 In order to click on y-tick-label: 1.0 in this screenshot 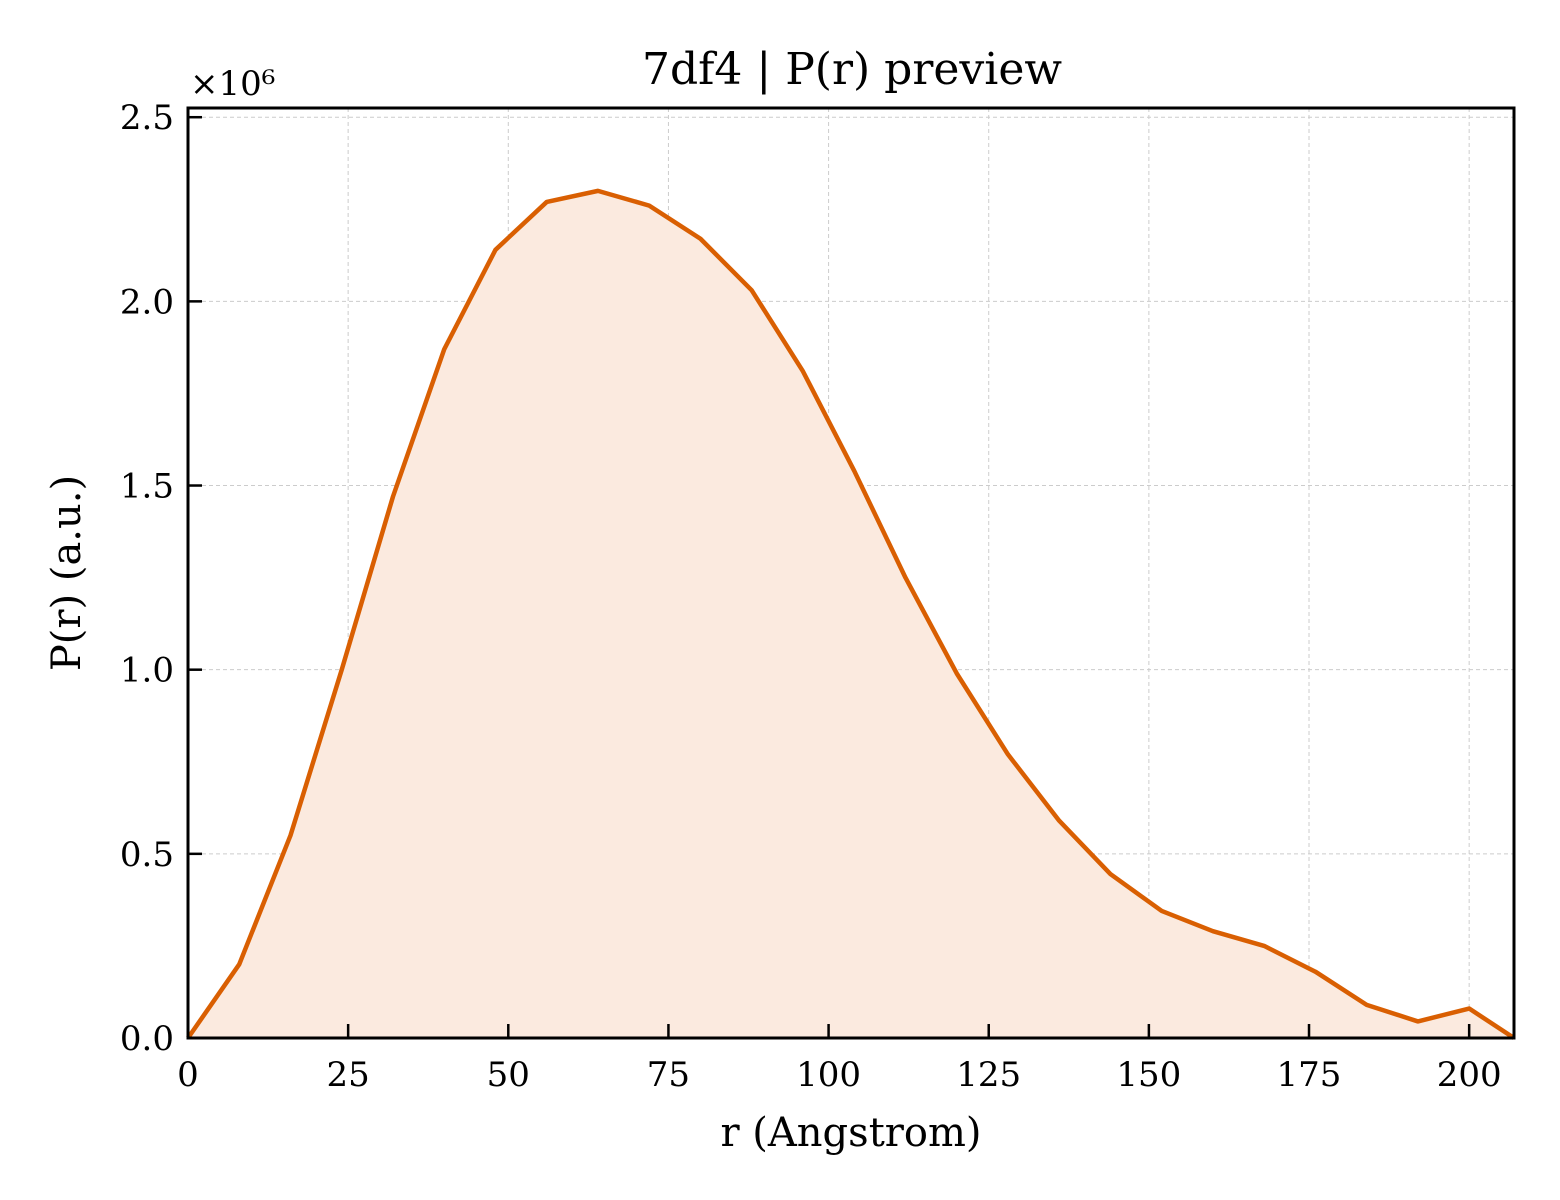, I will do `click(147, 671)`.